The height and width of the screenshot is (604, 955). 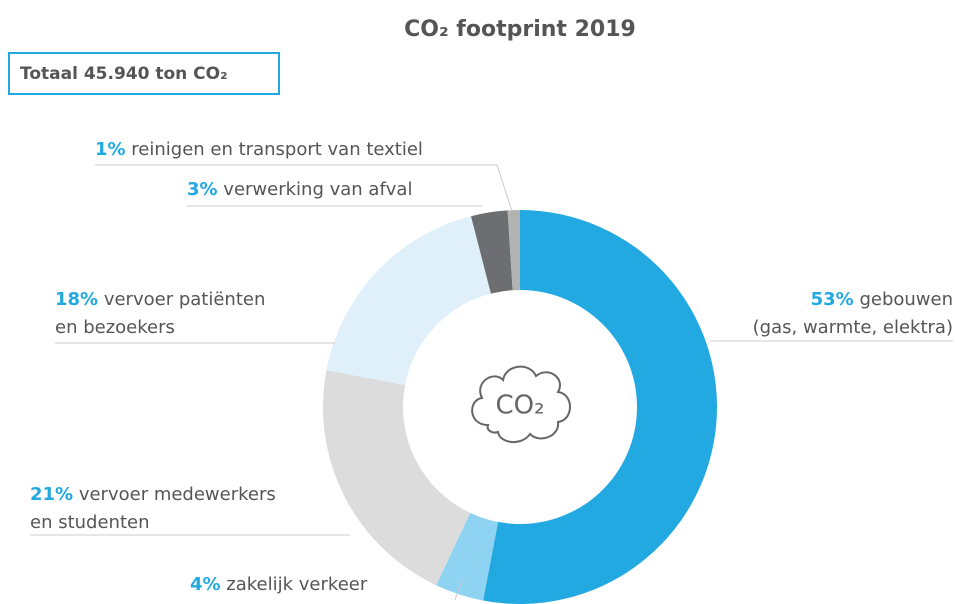 I want to click on category-label: verwerking van afval, so click(x=317, y=189).